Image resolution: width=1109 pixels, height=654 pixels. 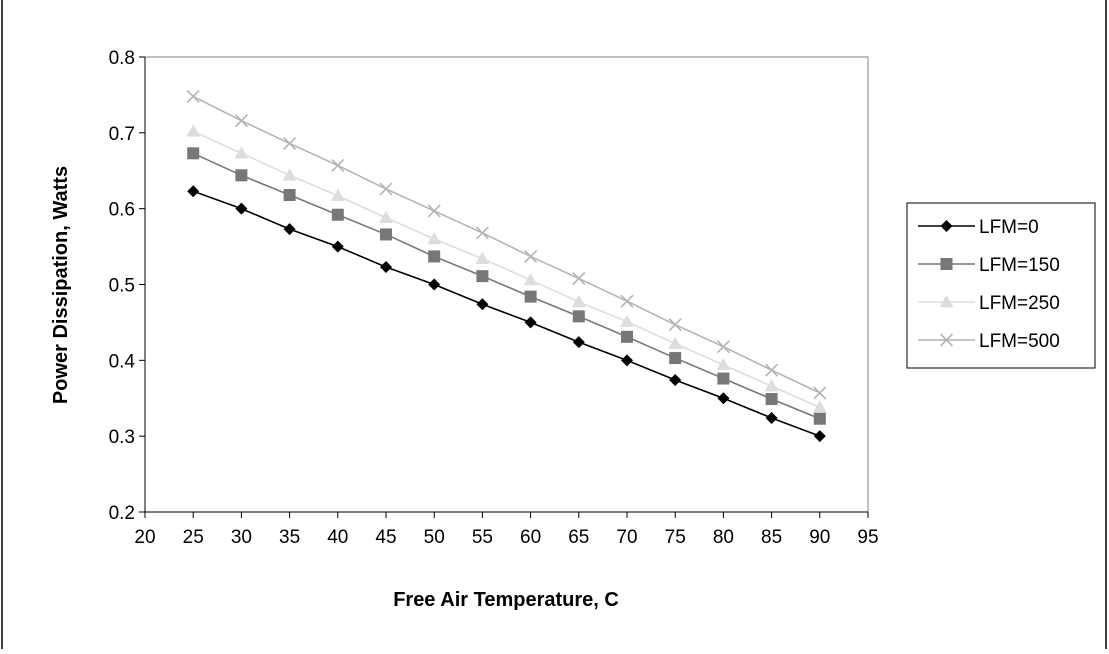 What do you see at coordinates (1019, 265) in the screenshot?
I see `legend-label-lfm-150: LFM=150` at bounding box center [1019, 265].